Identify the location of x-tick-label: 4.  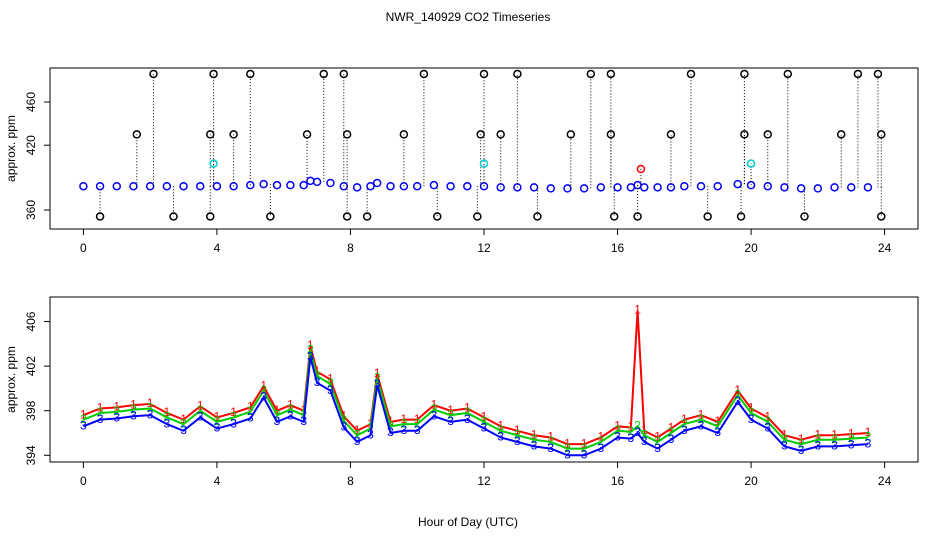
(217, 248).